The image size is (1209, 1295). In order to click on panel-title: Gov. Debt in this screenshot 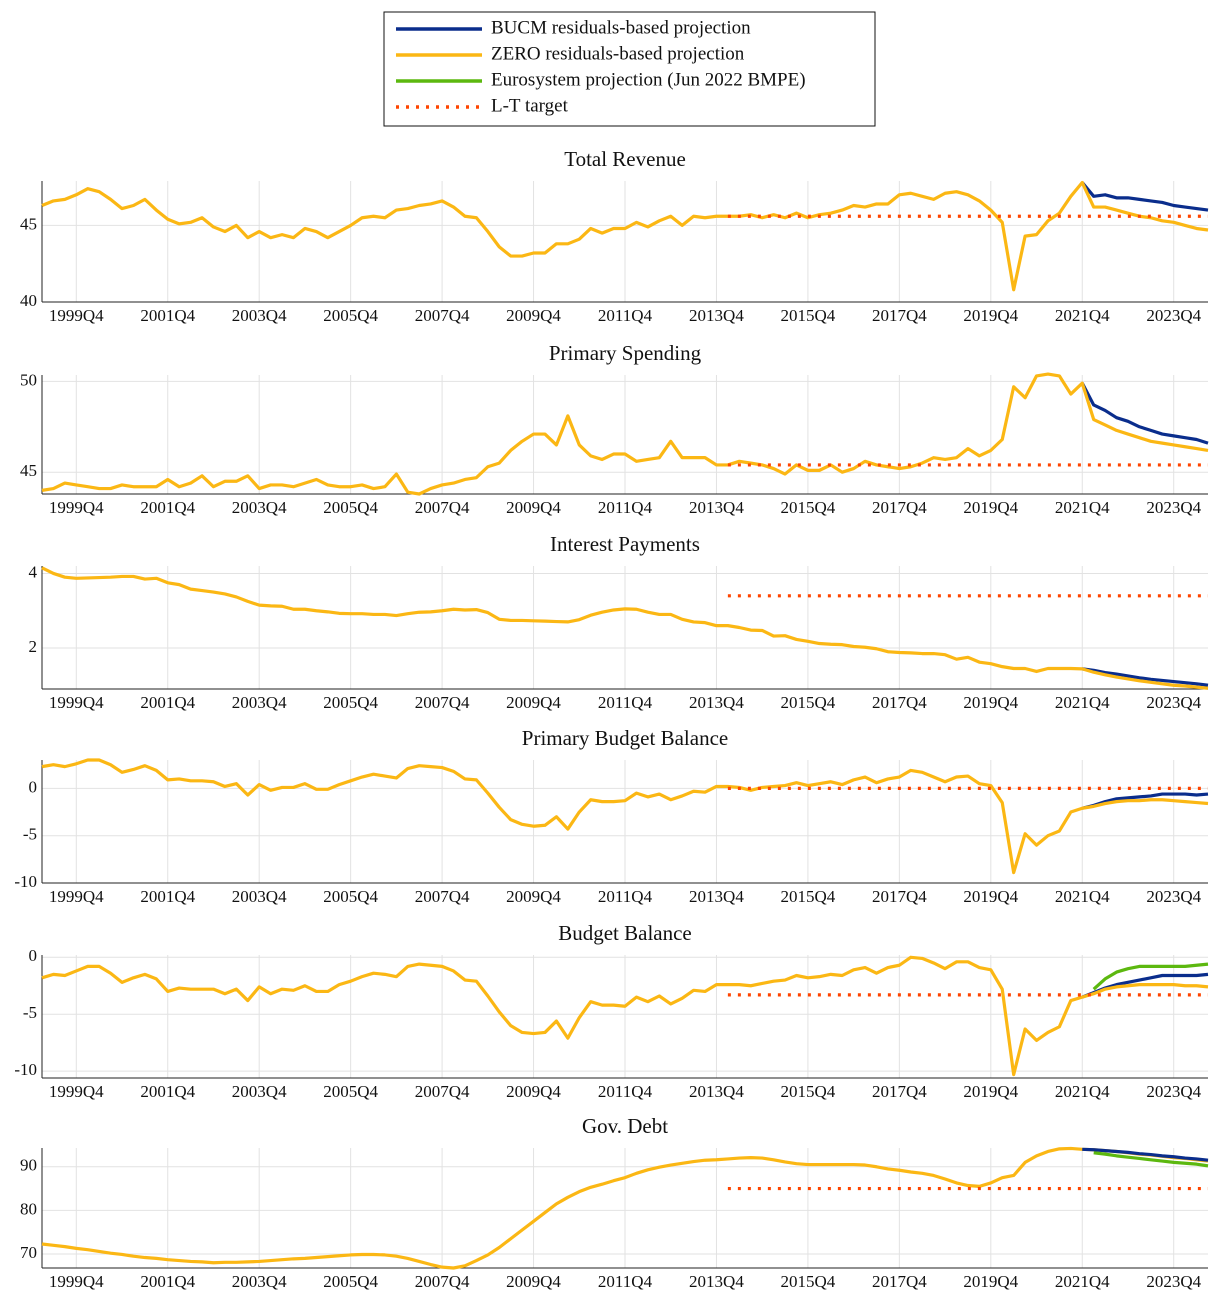, I will do `click(625, 1126)`.